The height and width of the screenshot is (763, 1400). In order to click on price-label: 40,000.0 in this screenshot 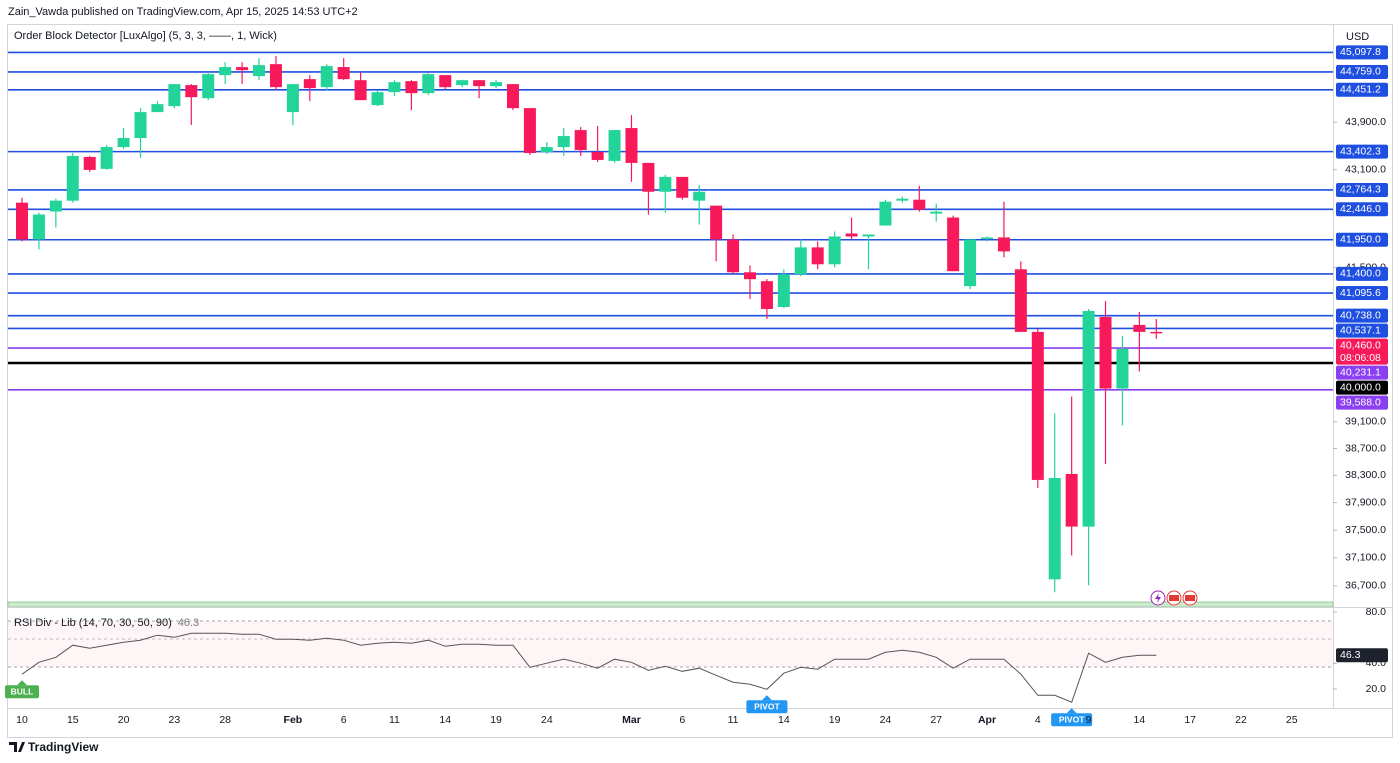, I will do `click(1360, 387)`.